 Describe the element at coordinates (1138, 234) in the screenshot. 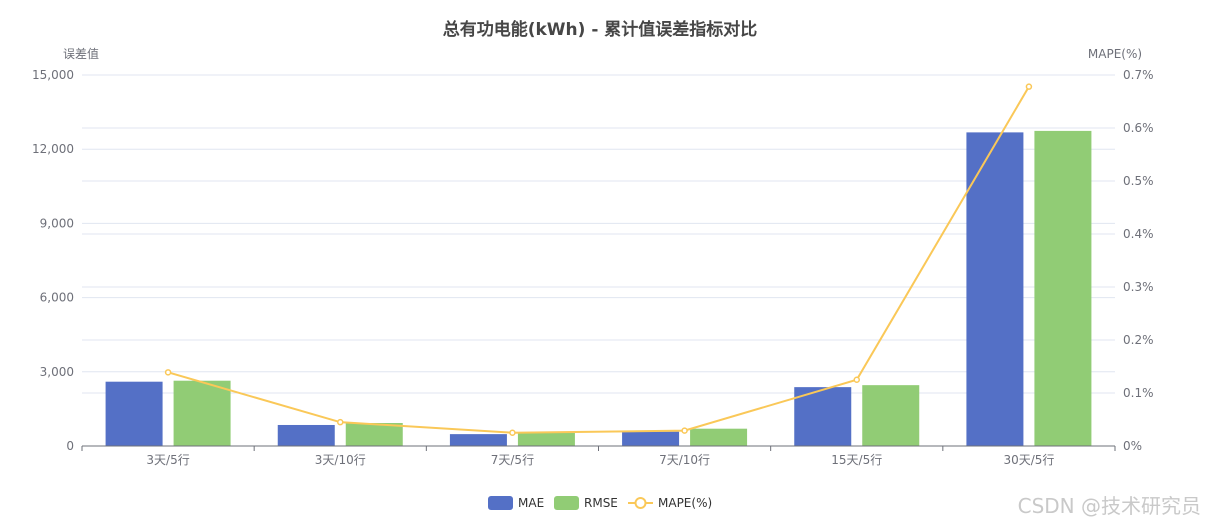

I see `right-tick-label: 0.4%` at that location.